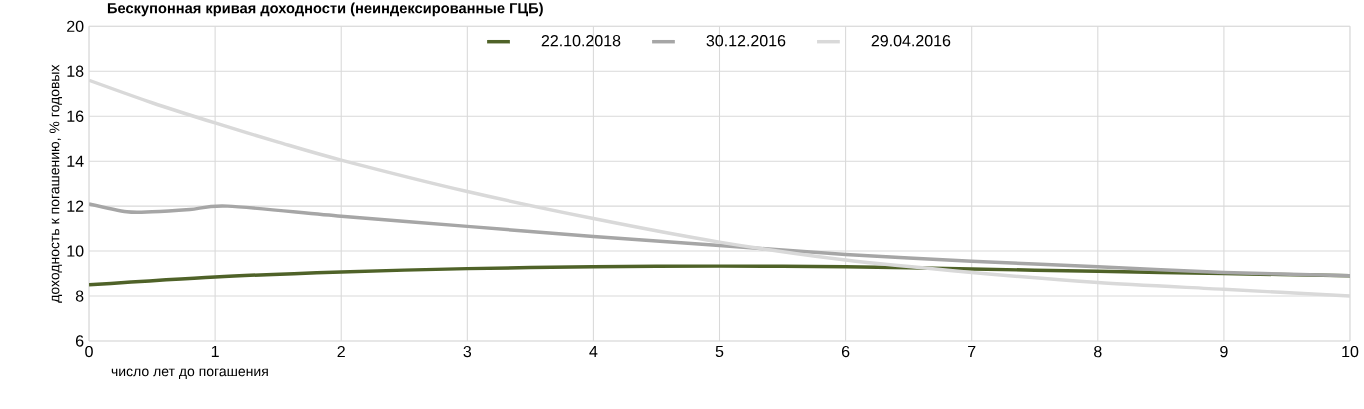 Image resolution: width=1364 pixels, height=409 pixels. What do you see at coordinates (845, 351) in the screenshot?
I see `x-tick-label: 6` at bounding box center [845, 351].